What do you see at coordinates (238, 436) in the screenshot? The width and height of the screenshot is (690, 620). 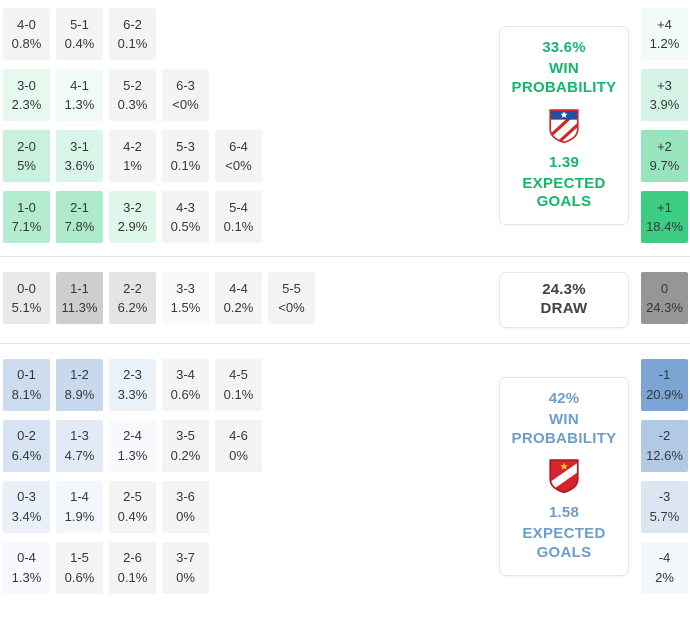 I see `score-label: 4-6` at bounding box center [238, 436].